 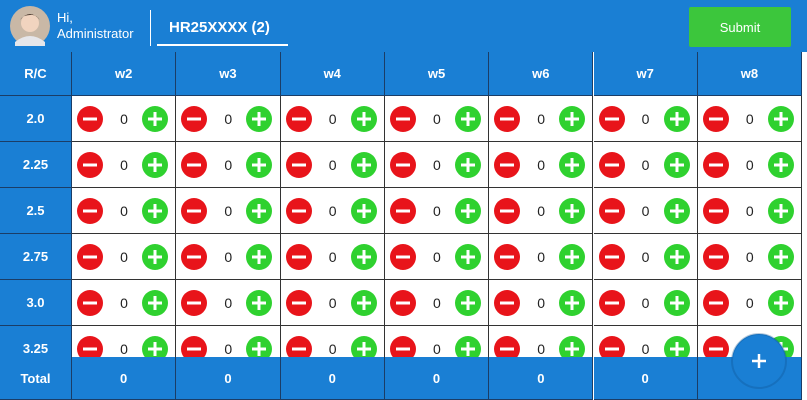 What do you see at coordinates (740, 27) in the screenshot?
I see `submit-button: Submit` at bounding box center [740, 27].